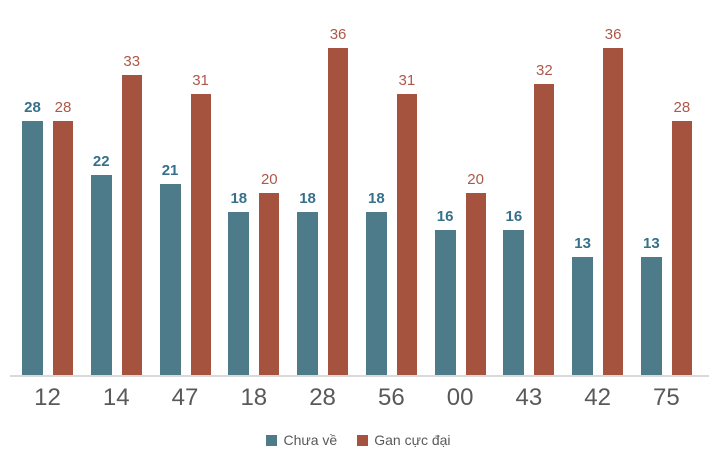 The height and width of the screenshot is (463, 717). I want to click on bar-group-56: 18 31, so click(391, 223).